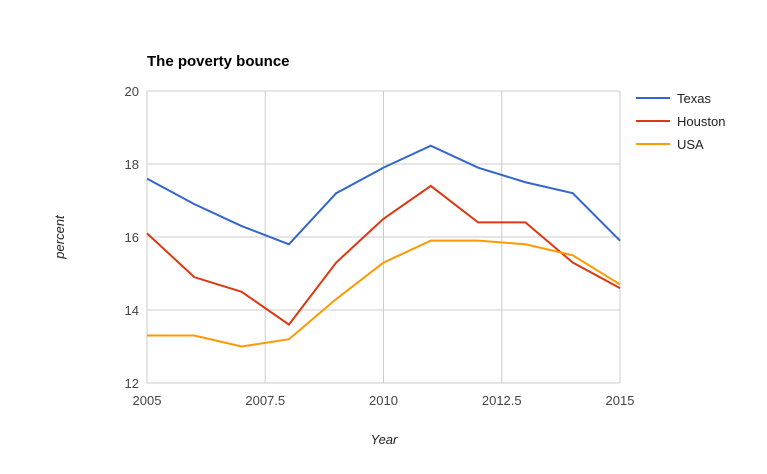  I want to click on series-line-usa, so click(384, 293).